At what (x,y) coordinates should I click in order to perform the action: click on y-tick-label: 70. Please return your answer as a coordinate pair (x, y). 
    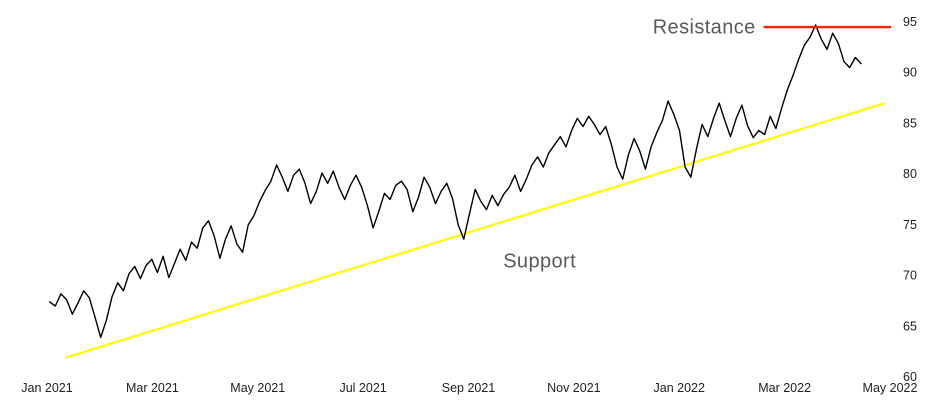
    Looking at the image, I should click on (910, 276).